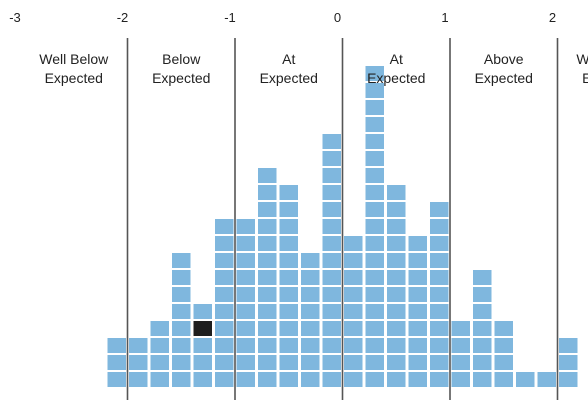 The image size is (588, 402). Describe the element at coordinates (230, 17) in the screenshot. I see `x-tick-label: -1` at that location.